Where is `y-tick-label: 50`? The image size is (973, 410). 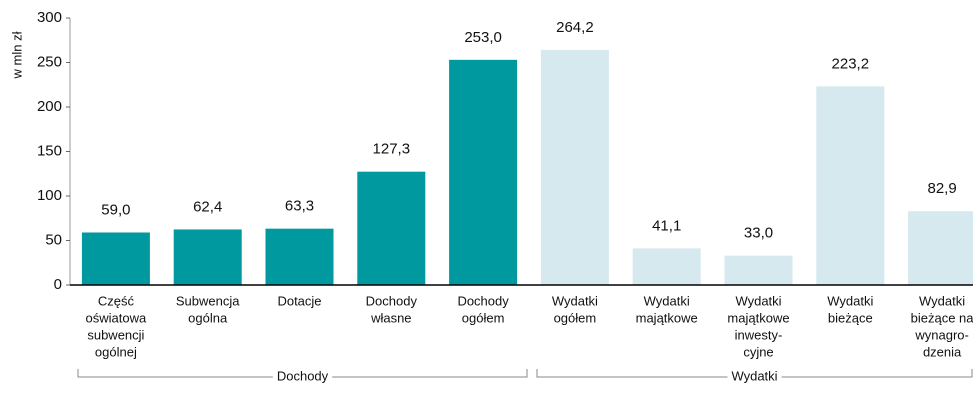
y-tick-label: 50 is located at coordinates (53, 239).